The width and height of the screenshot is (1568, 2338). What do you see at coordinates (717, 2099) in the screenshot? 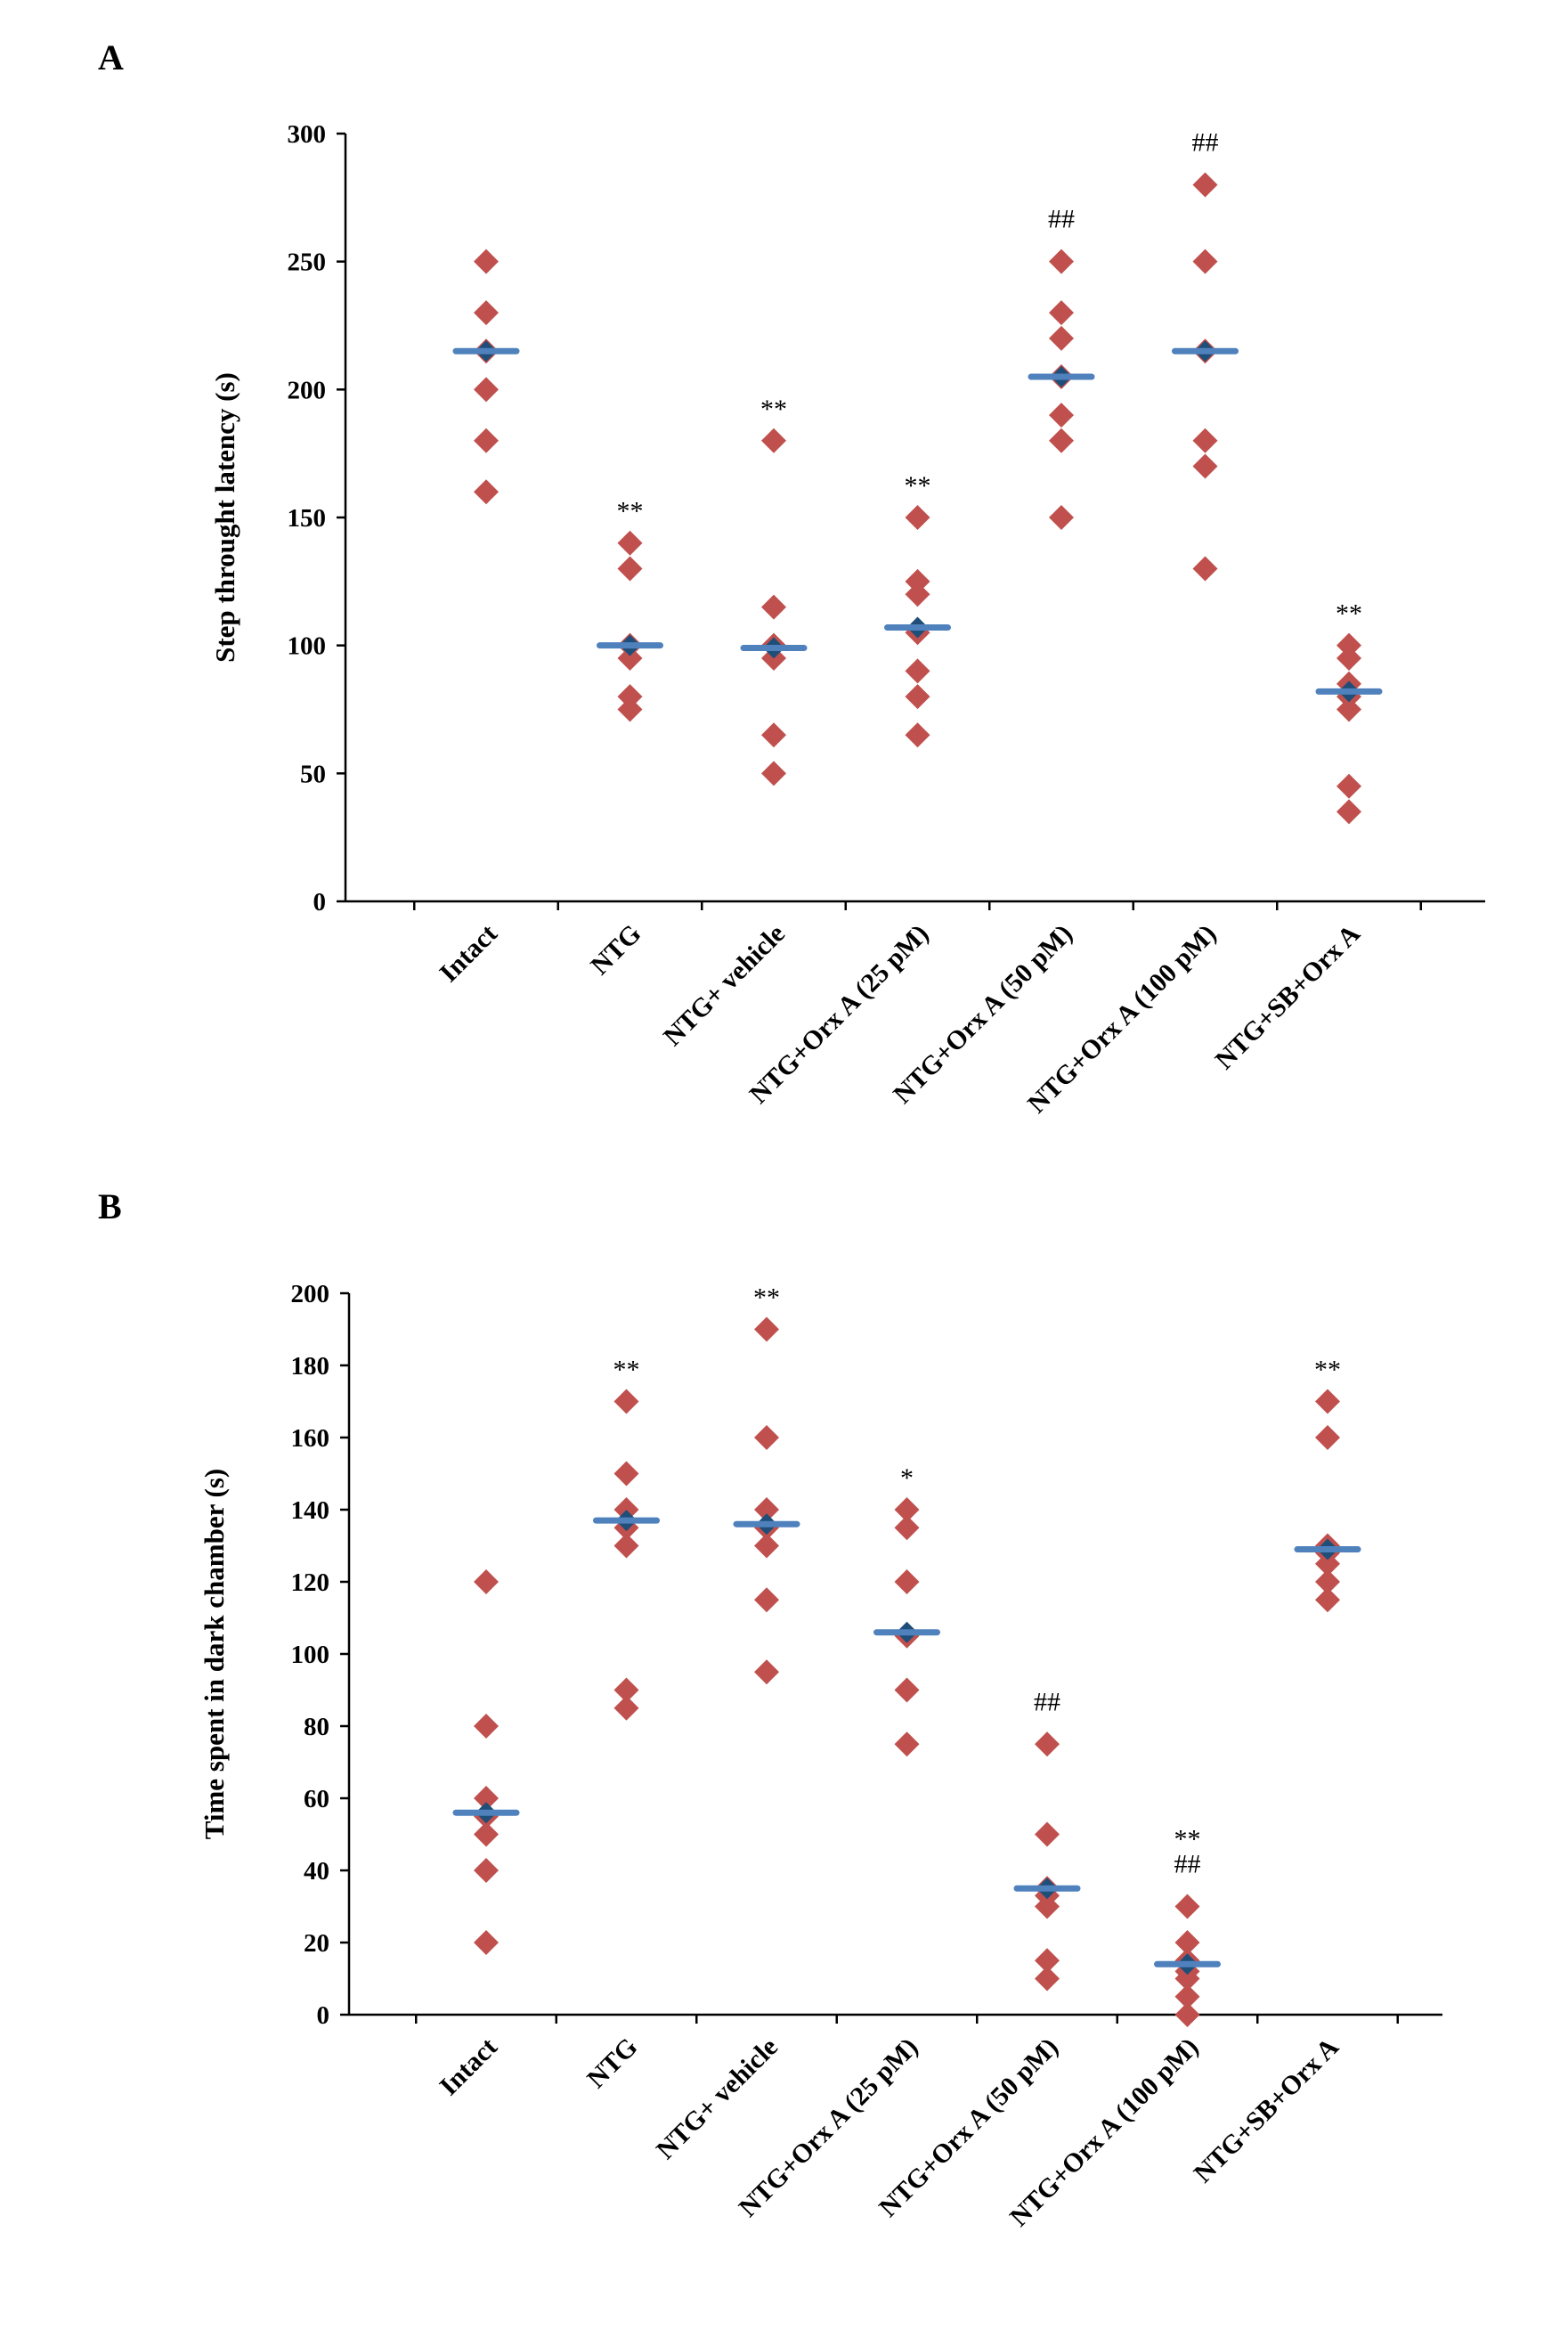
I see `x-tick-label-ntg-vehicle: NTG+ vehicle` at bounding box center [717, 2099].